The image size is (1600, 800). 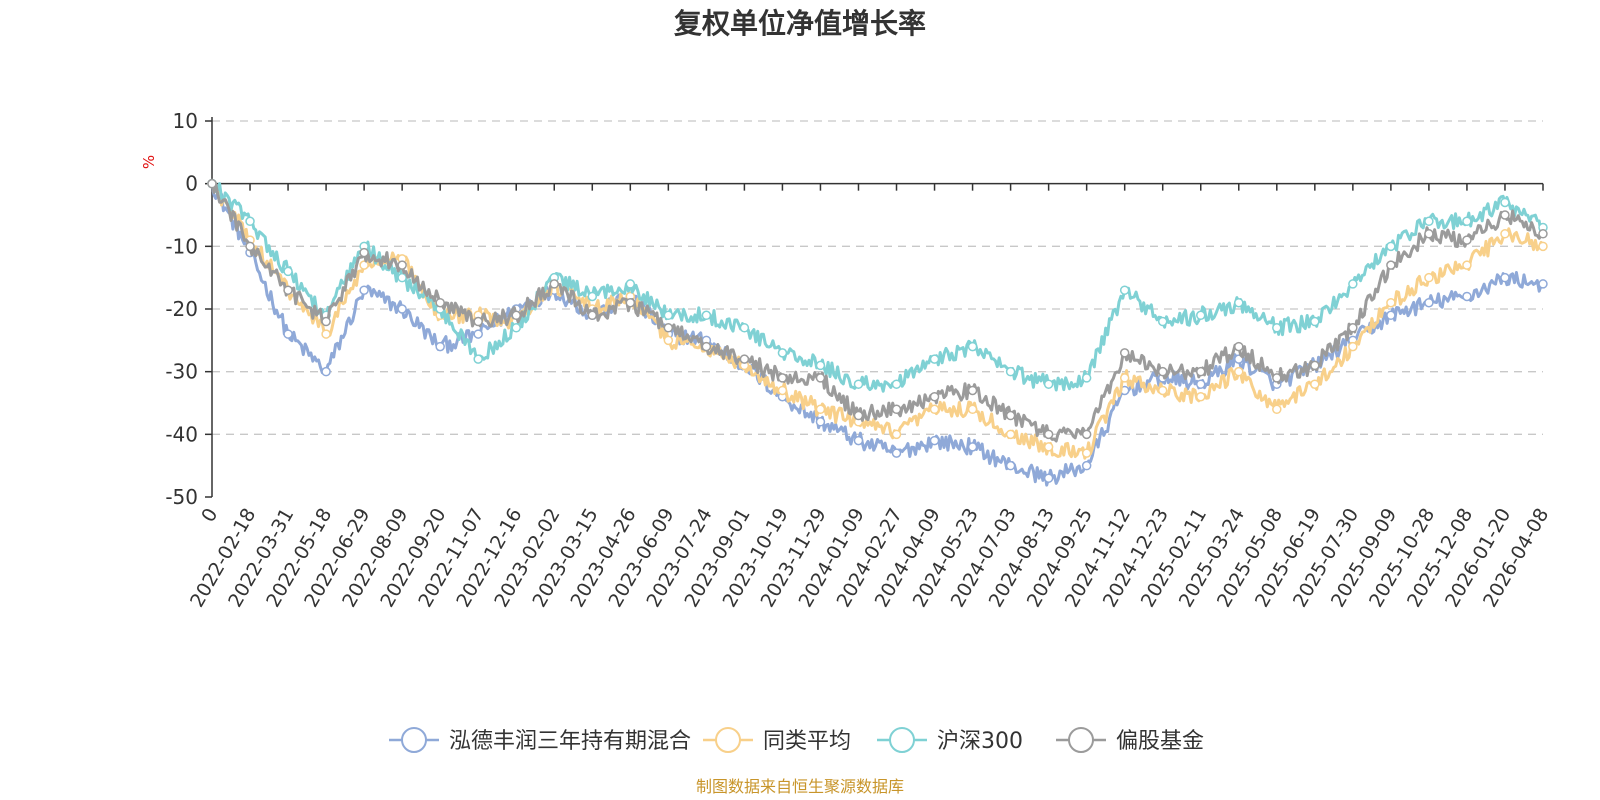 What do you see at coordinates (181, 434) in the screenshot?
I see `y-tick-label: -40` at bounding box center [181, 434].